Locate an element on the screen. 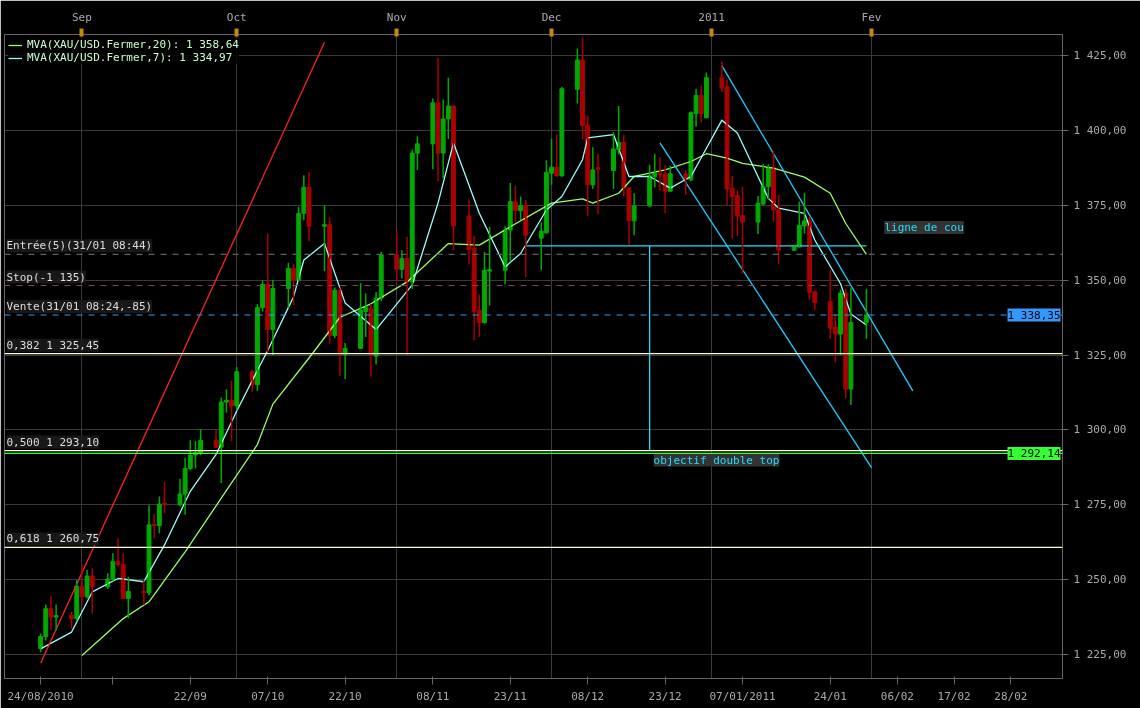  y-tick-label: 1 300,00 is located at coordinates (1100, 430).